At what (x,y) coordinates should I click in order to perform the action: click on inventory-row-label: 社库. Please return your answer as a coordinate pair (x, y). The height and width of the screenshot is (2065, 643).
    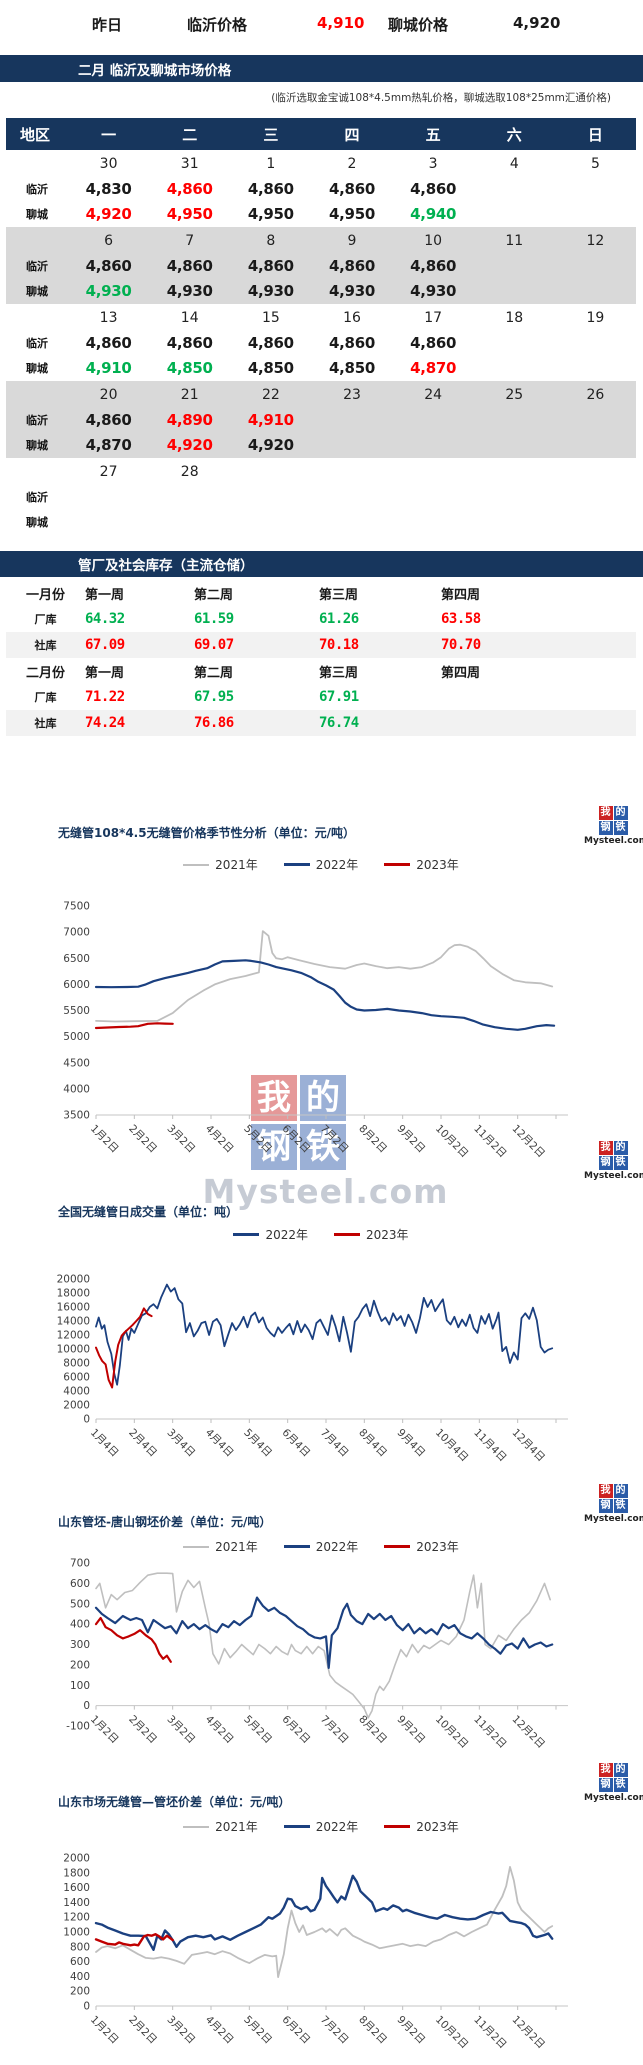
    Looking at the image, I should click on (45, 723).